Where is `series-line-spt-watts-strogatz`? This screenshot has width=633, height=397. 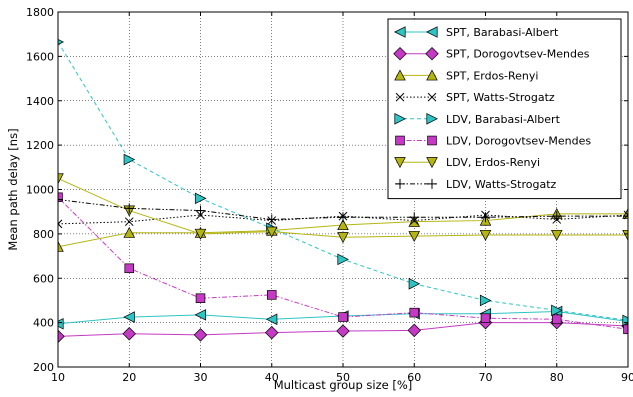
series-line-spt-watts-strogatz is located at coordinates (343, 219).